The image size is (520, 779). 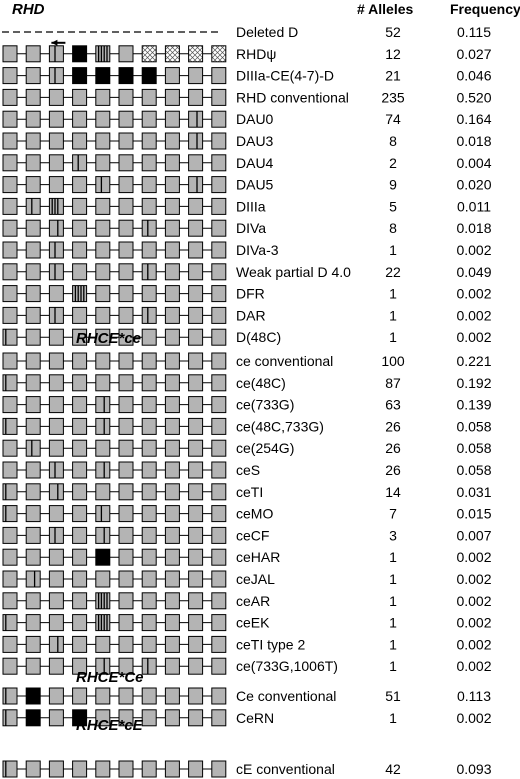 I want to click on allele-name: ceMO, so click(x=254, y=514).